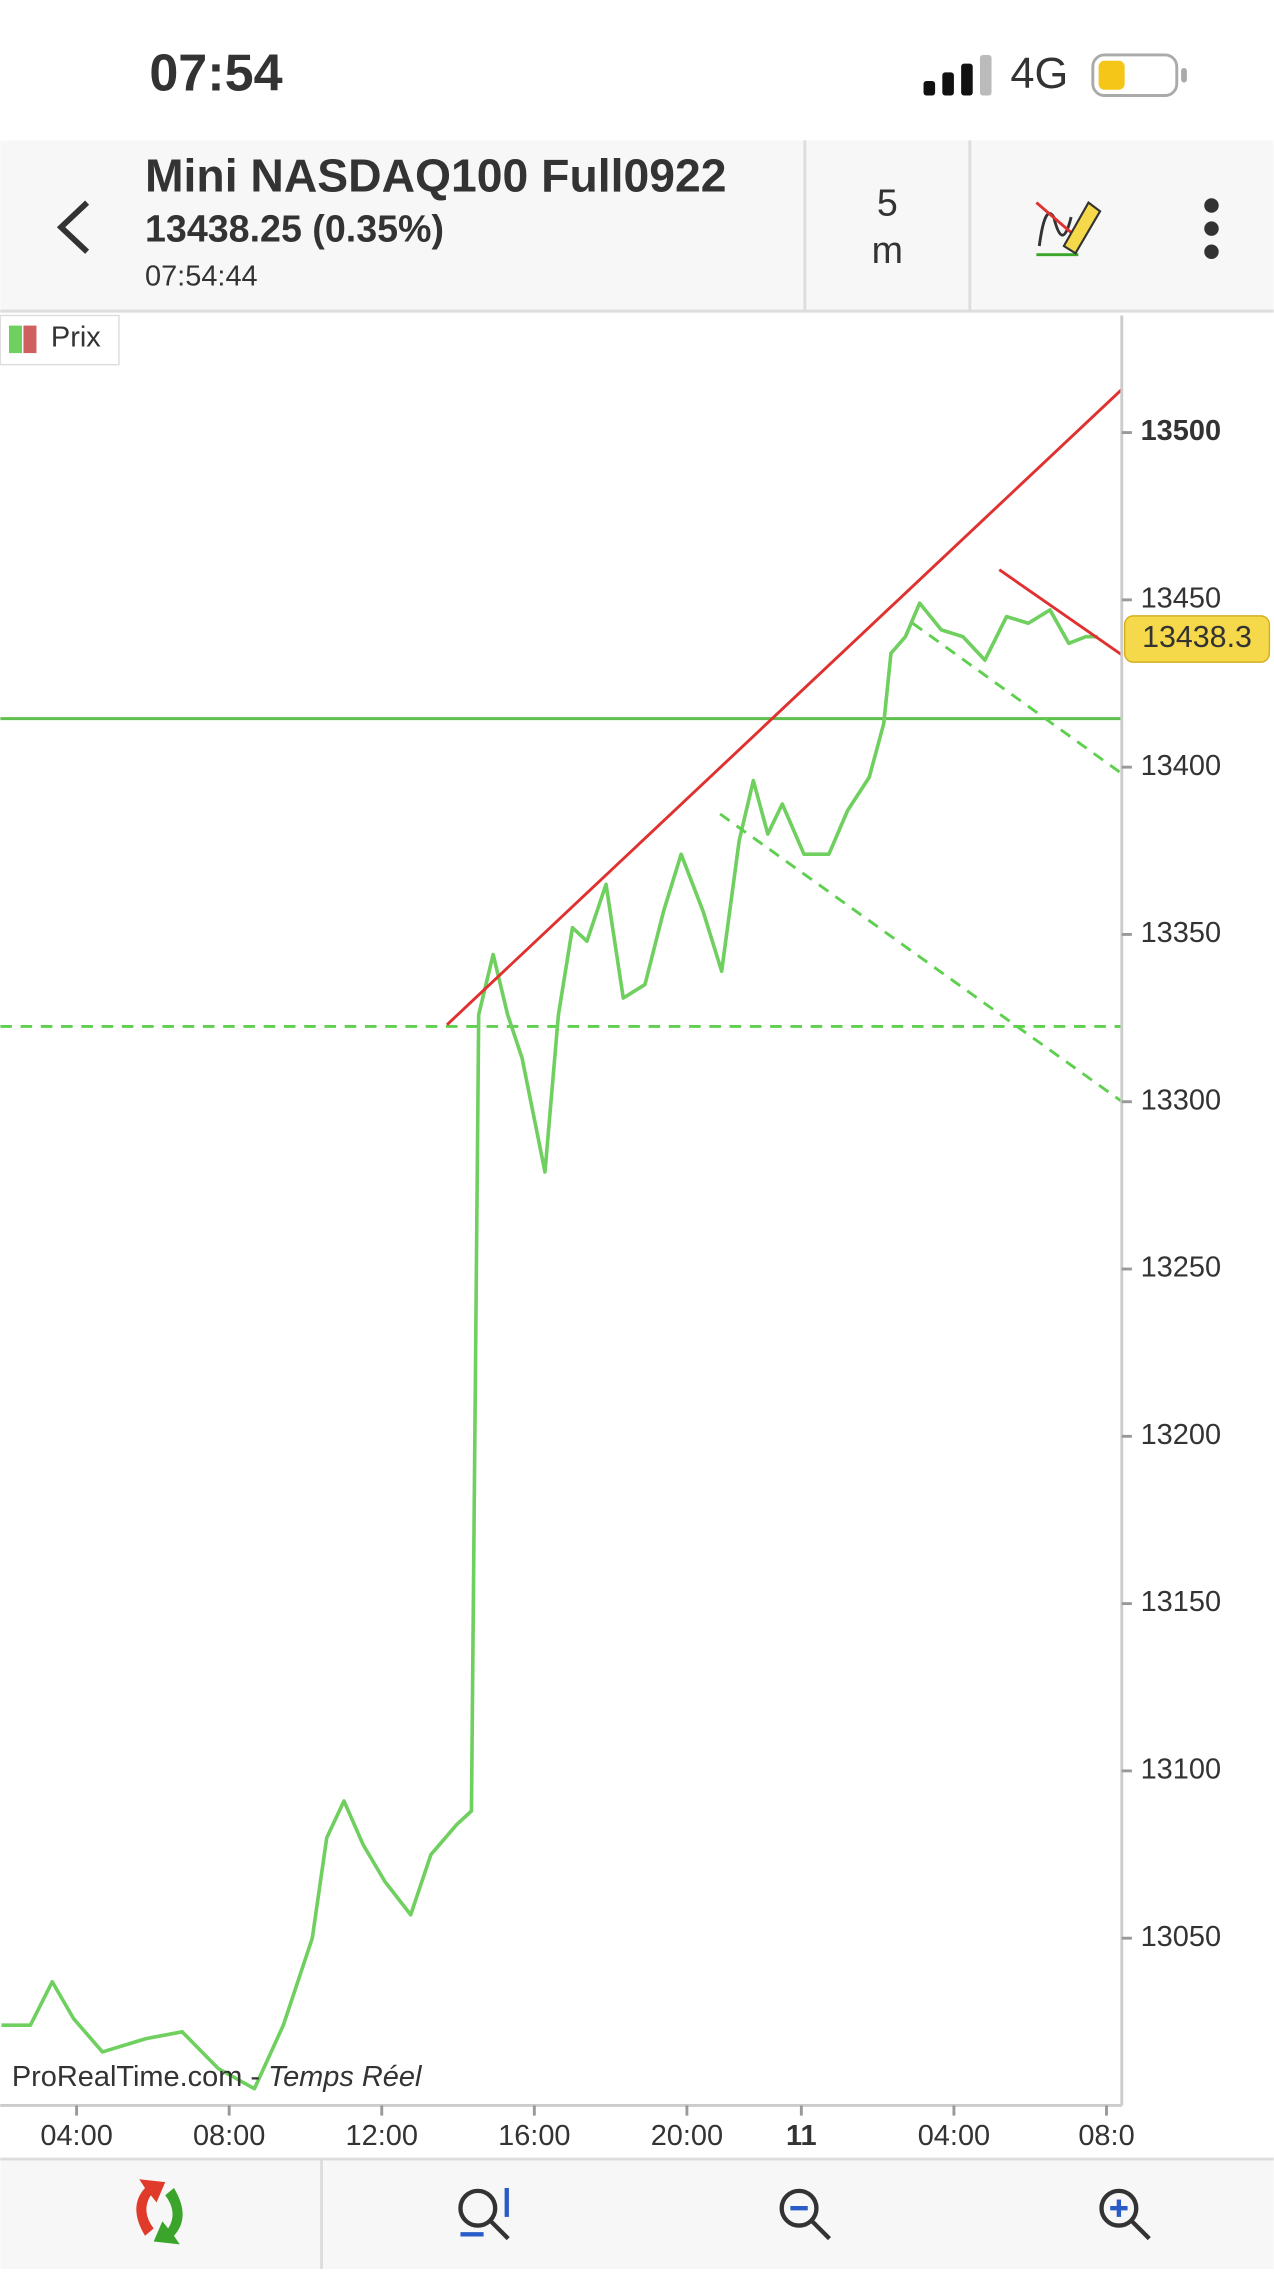  What do you see at coordinates (1181, 1602) in the screenshot?
I see `y-tick-label: 13150` at bounding box center [1181, 1602].